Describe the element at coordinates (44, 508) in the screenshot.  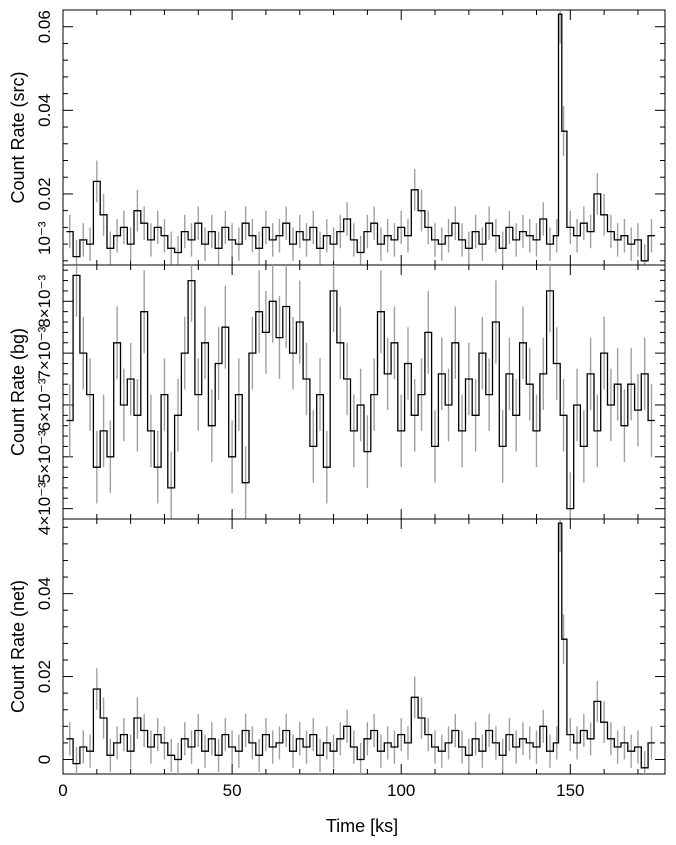
I see `y-tick-label: 4×10⁻³` at that location.